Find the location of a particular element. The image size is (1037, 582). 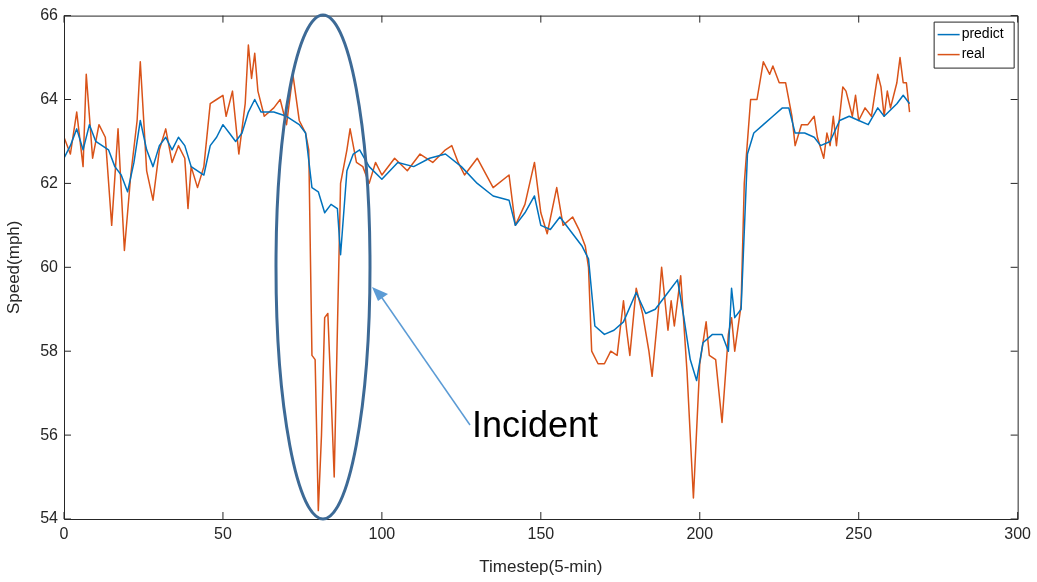

x-tick-label: 200 is located at coordinates (700, 534).